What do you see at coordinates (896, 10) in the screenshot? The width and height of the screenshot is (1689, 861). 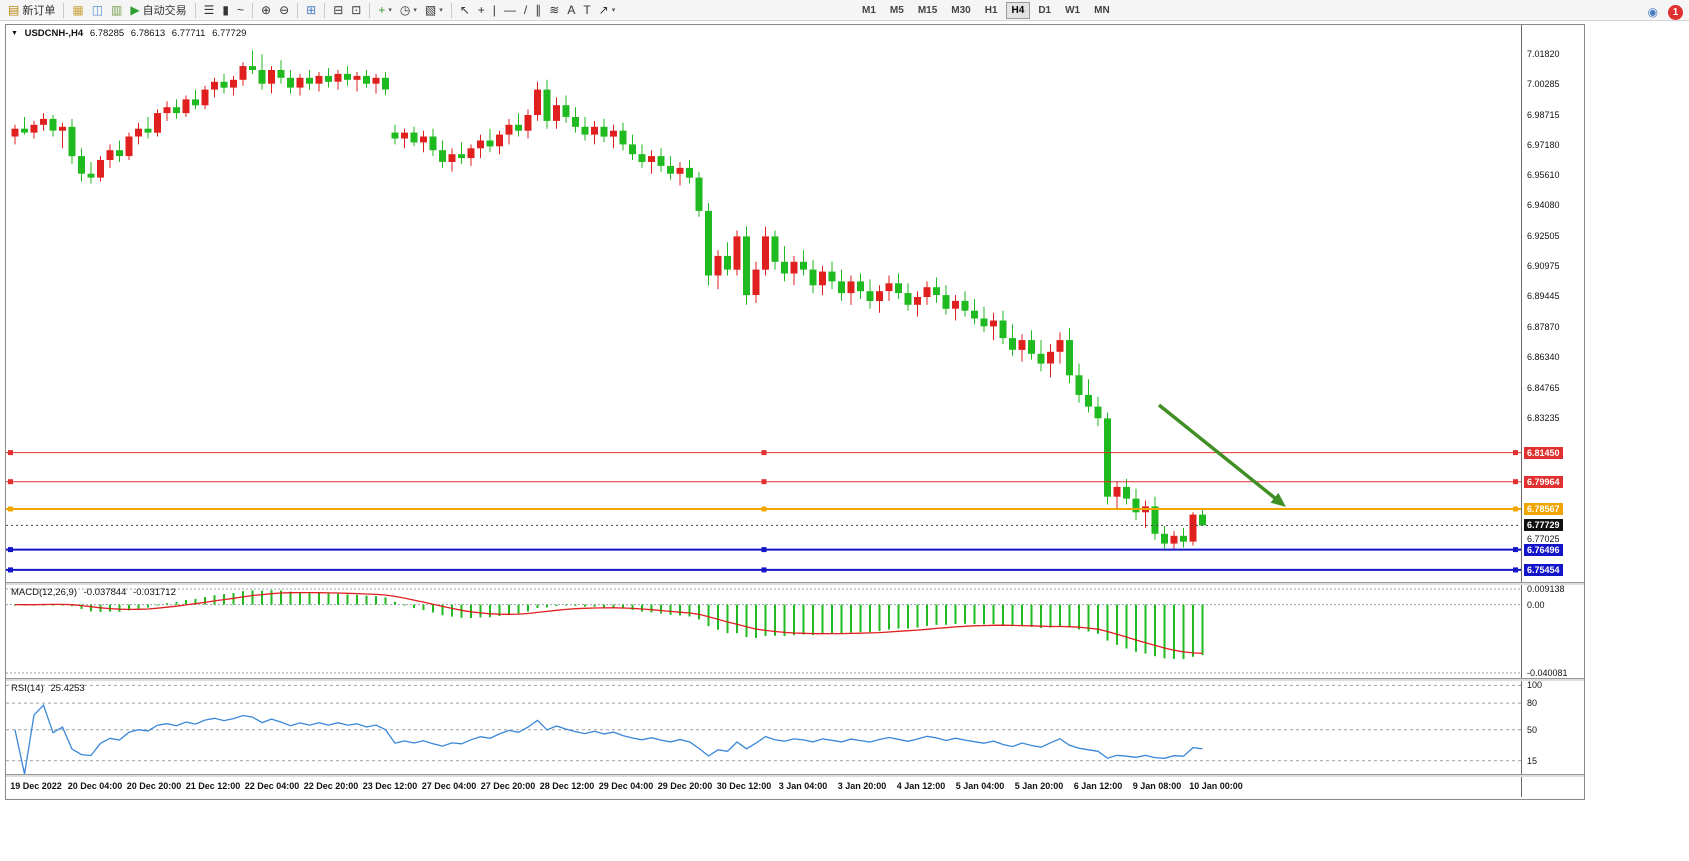 I see `timeframe-m5-button: M5` at bounding box center [896, 10].